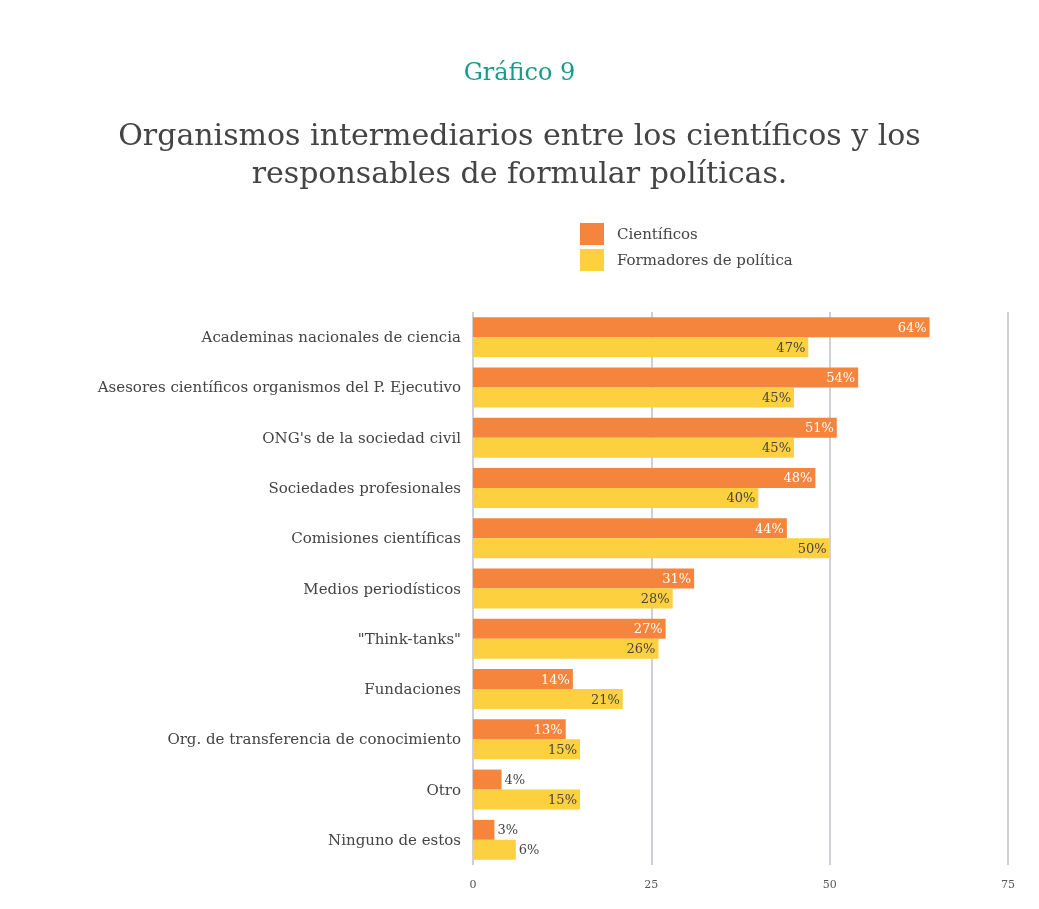 This screenshot has width=1039, height=909. Describe the element at coordinates (473, 884) in the screenshot. I see `x-tick-label: 0` at that location.